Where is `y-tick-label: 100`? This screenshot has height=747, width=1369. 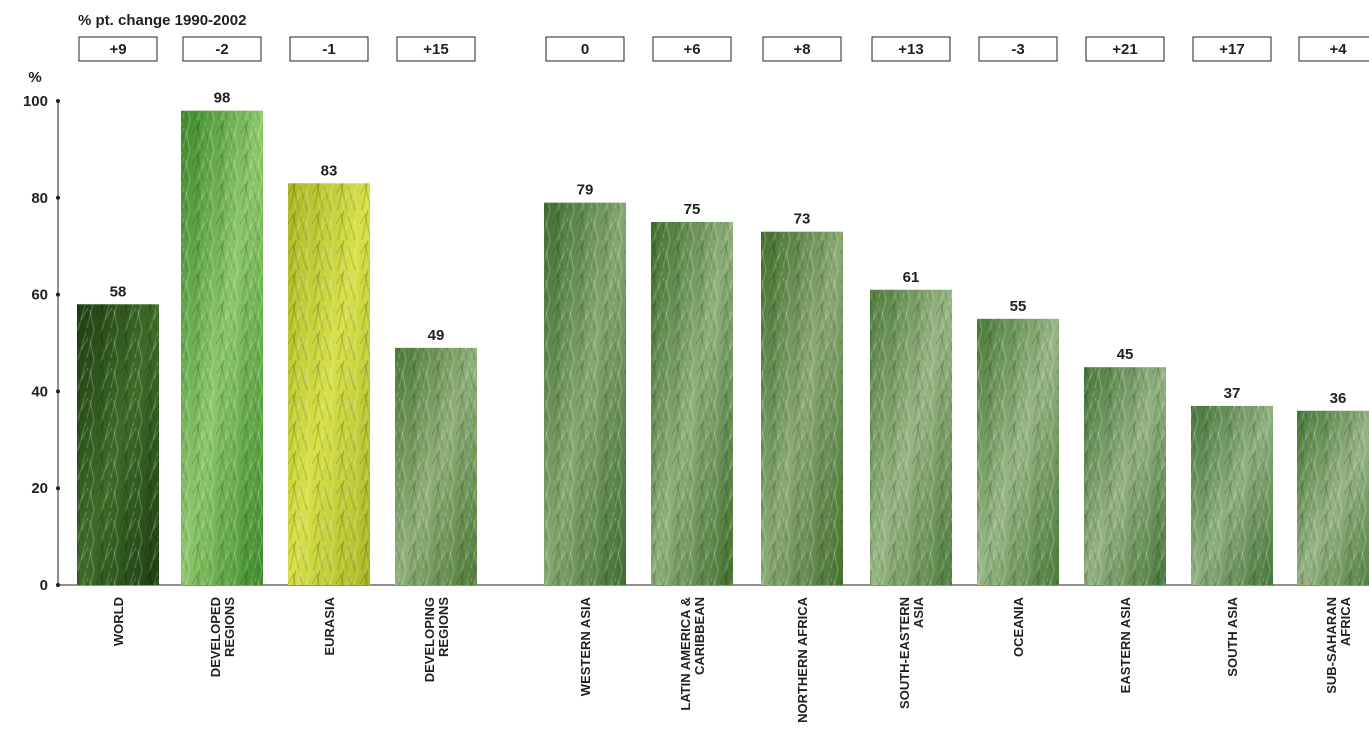 y-tick-label: 100 is located at coordinates (35, 101).